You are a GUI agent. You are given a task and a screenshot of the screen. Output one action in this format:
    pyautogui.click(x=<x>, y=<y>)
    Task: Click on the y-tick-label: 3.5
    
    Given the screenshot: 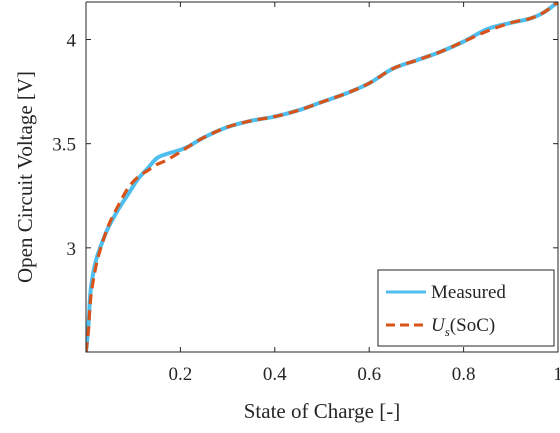 What is the action you would take?
    pyautogui.click(x=64, y=145)
    